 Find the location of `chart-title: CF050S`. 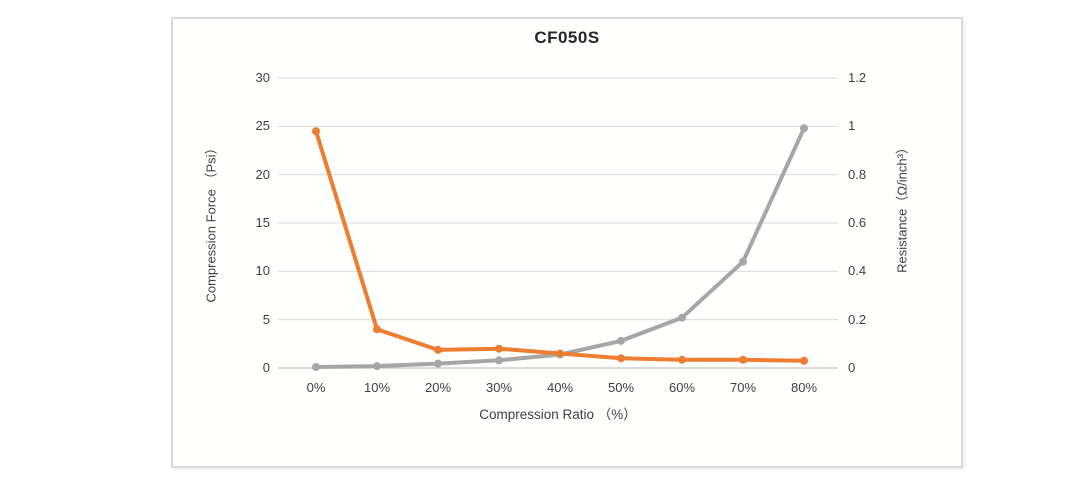

chart-title: CF050S is located at coordinates (567, 37).